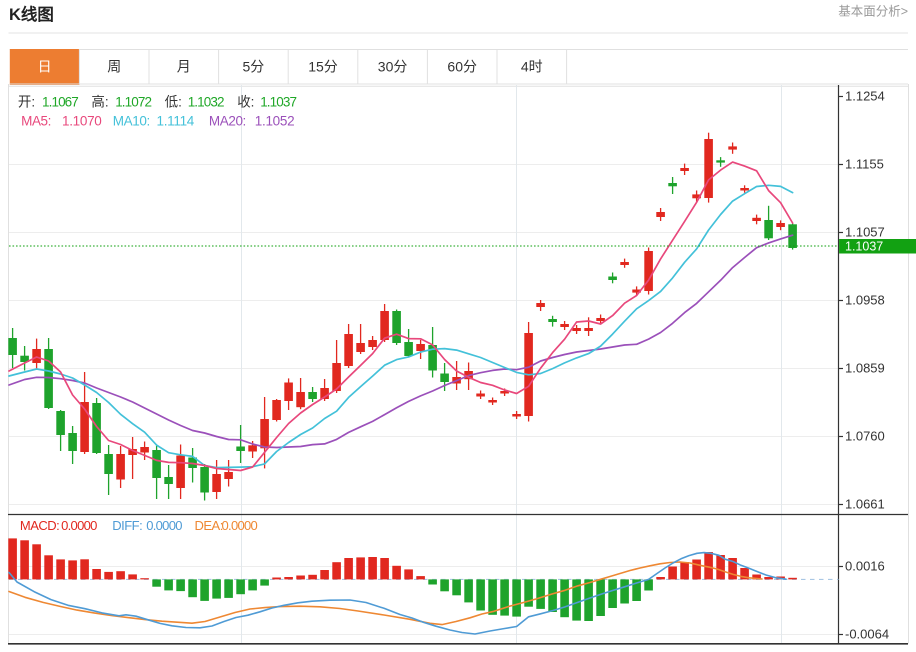  I want to click on svg-text: 1.1254, so click(865, 96).